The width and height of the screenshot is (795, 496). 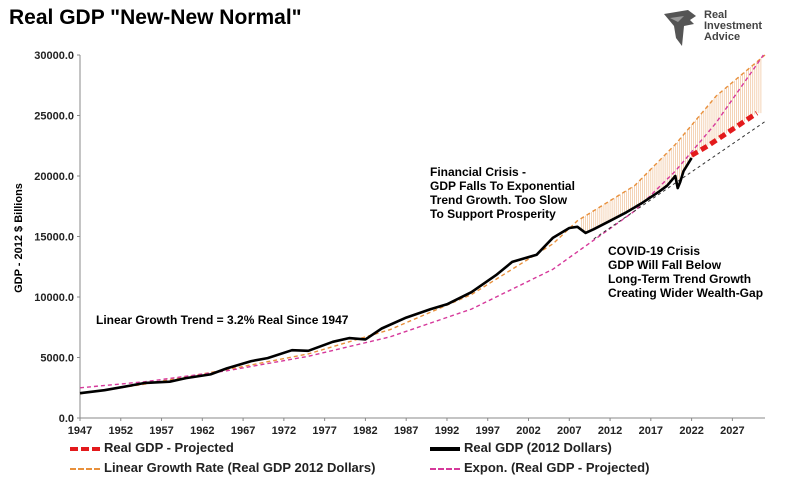 What do you see at coordinates (54, 117) in the screenshot?
I see `y-tick-label: 25000.0` at bounding box center [54, 117].